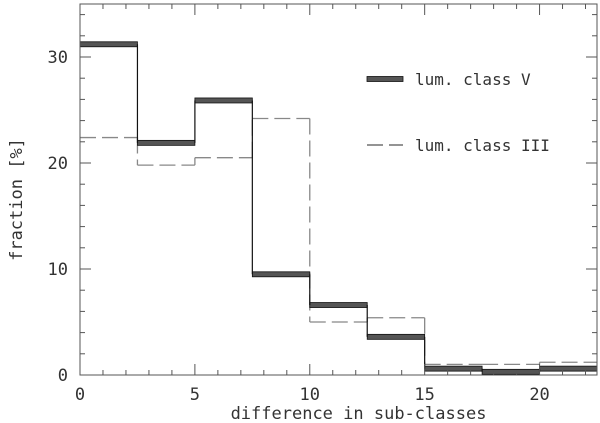 The image size is (600, 423). I want to click on x-tick-label: 10, so click(310, 395).